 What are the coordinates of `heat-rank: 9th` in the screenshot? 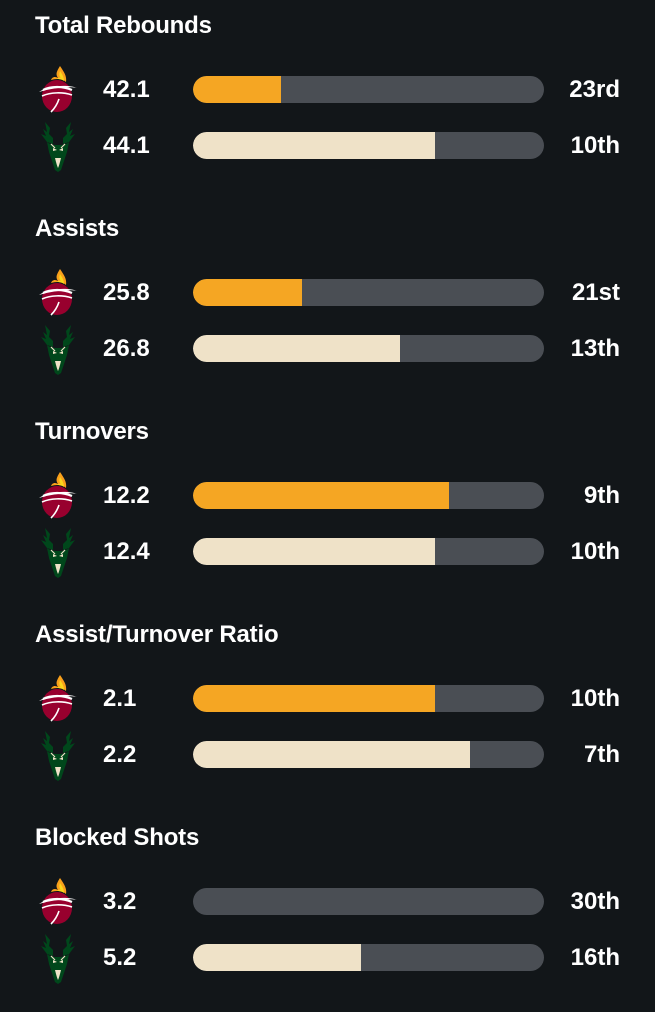 It's located at (602, 495).